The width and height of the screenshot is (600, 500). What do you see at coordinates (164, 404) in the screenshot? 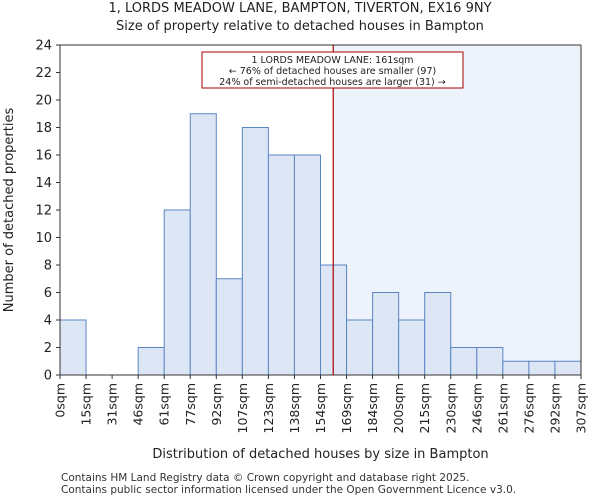
I see `x-tick-label: 61sqm` at bounding box center [164, 404].